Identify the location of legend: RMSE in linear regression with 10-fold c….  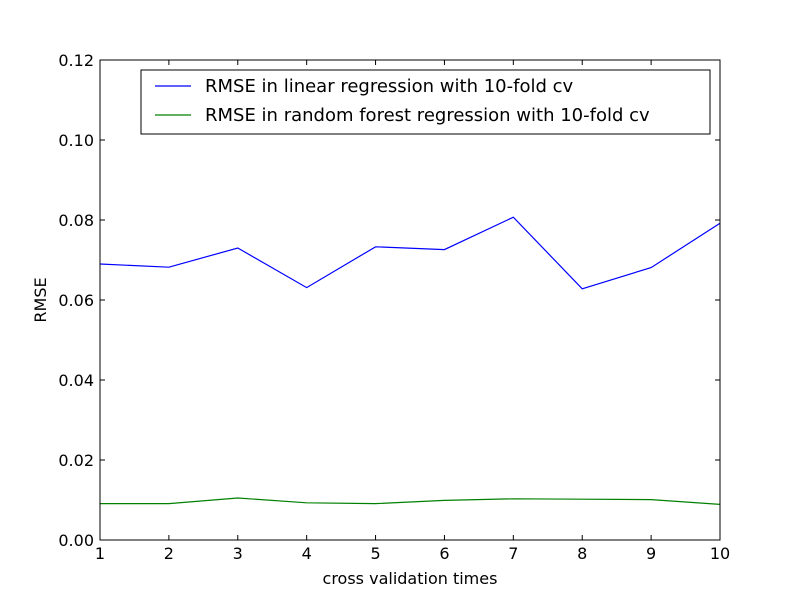
(425, 102).